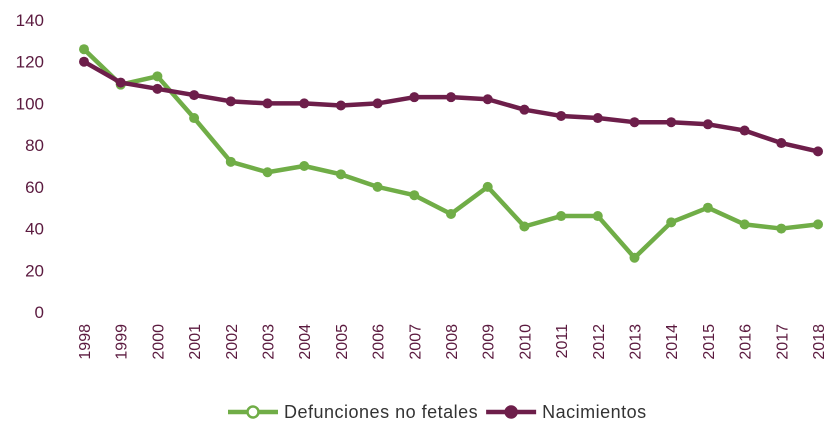  Describe the element at coordinates (709, 342) in the screenshot. I see `x-tick-label: 2015` at that location.